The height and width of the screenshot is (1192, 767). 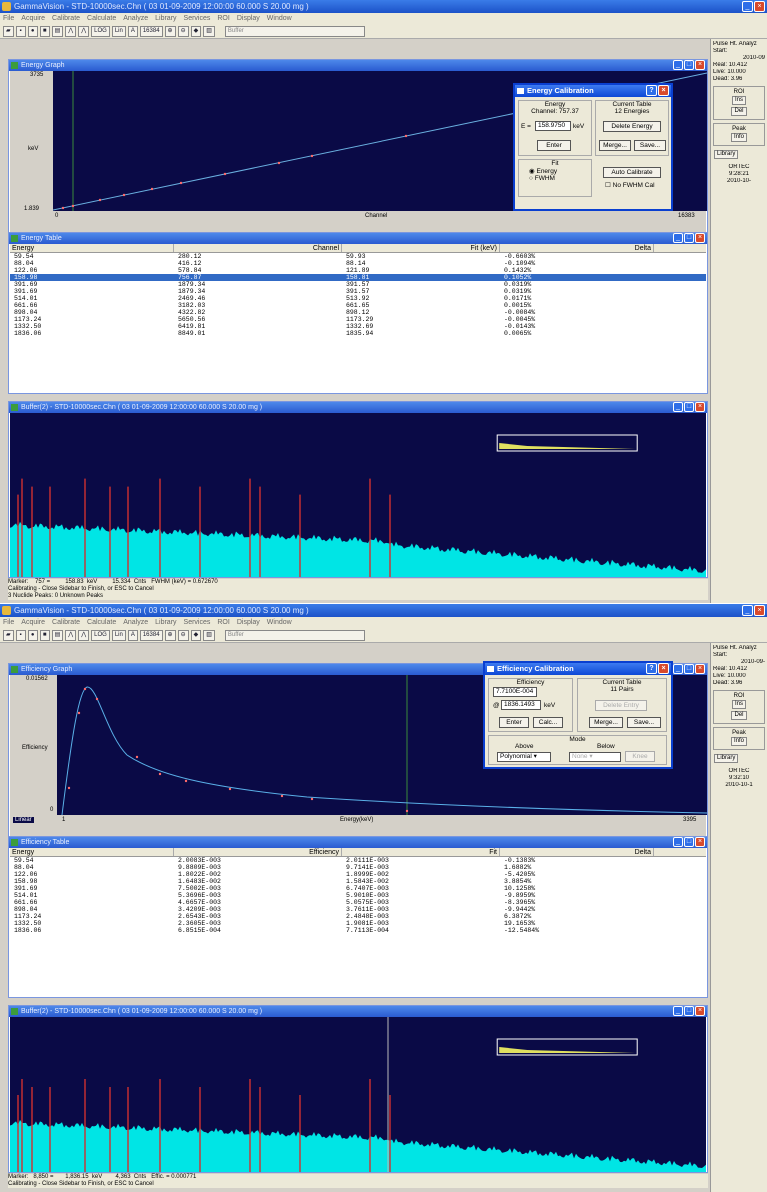 I want to click on table-row: 122.06 1.8022E-002 1.8999E-002 -5.4205%, so click(x=358, y=874).